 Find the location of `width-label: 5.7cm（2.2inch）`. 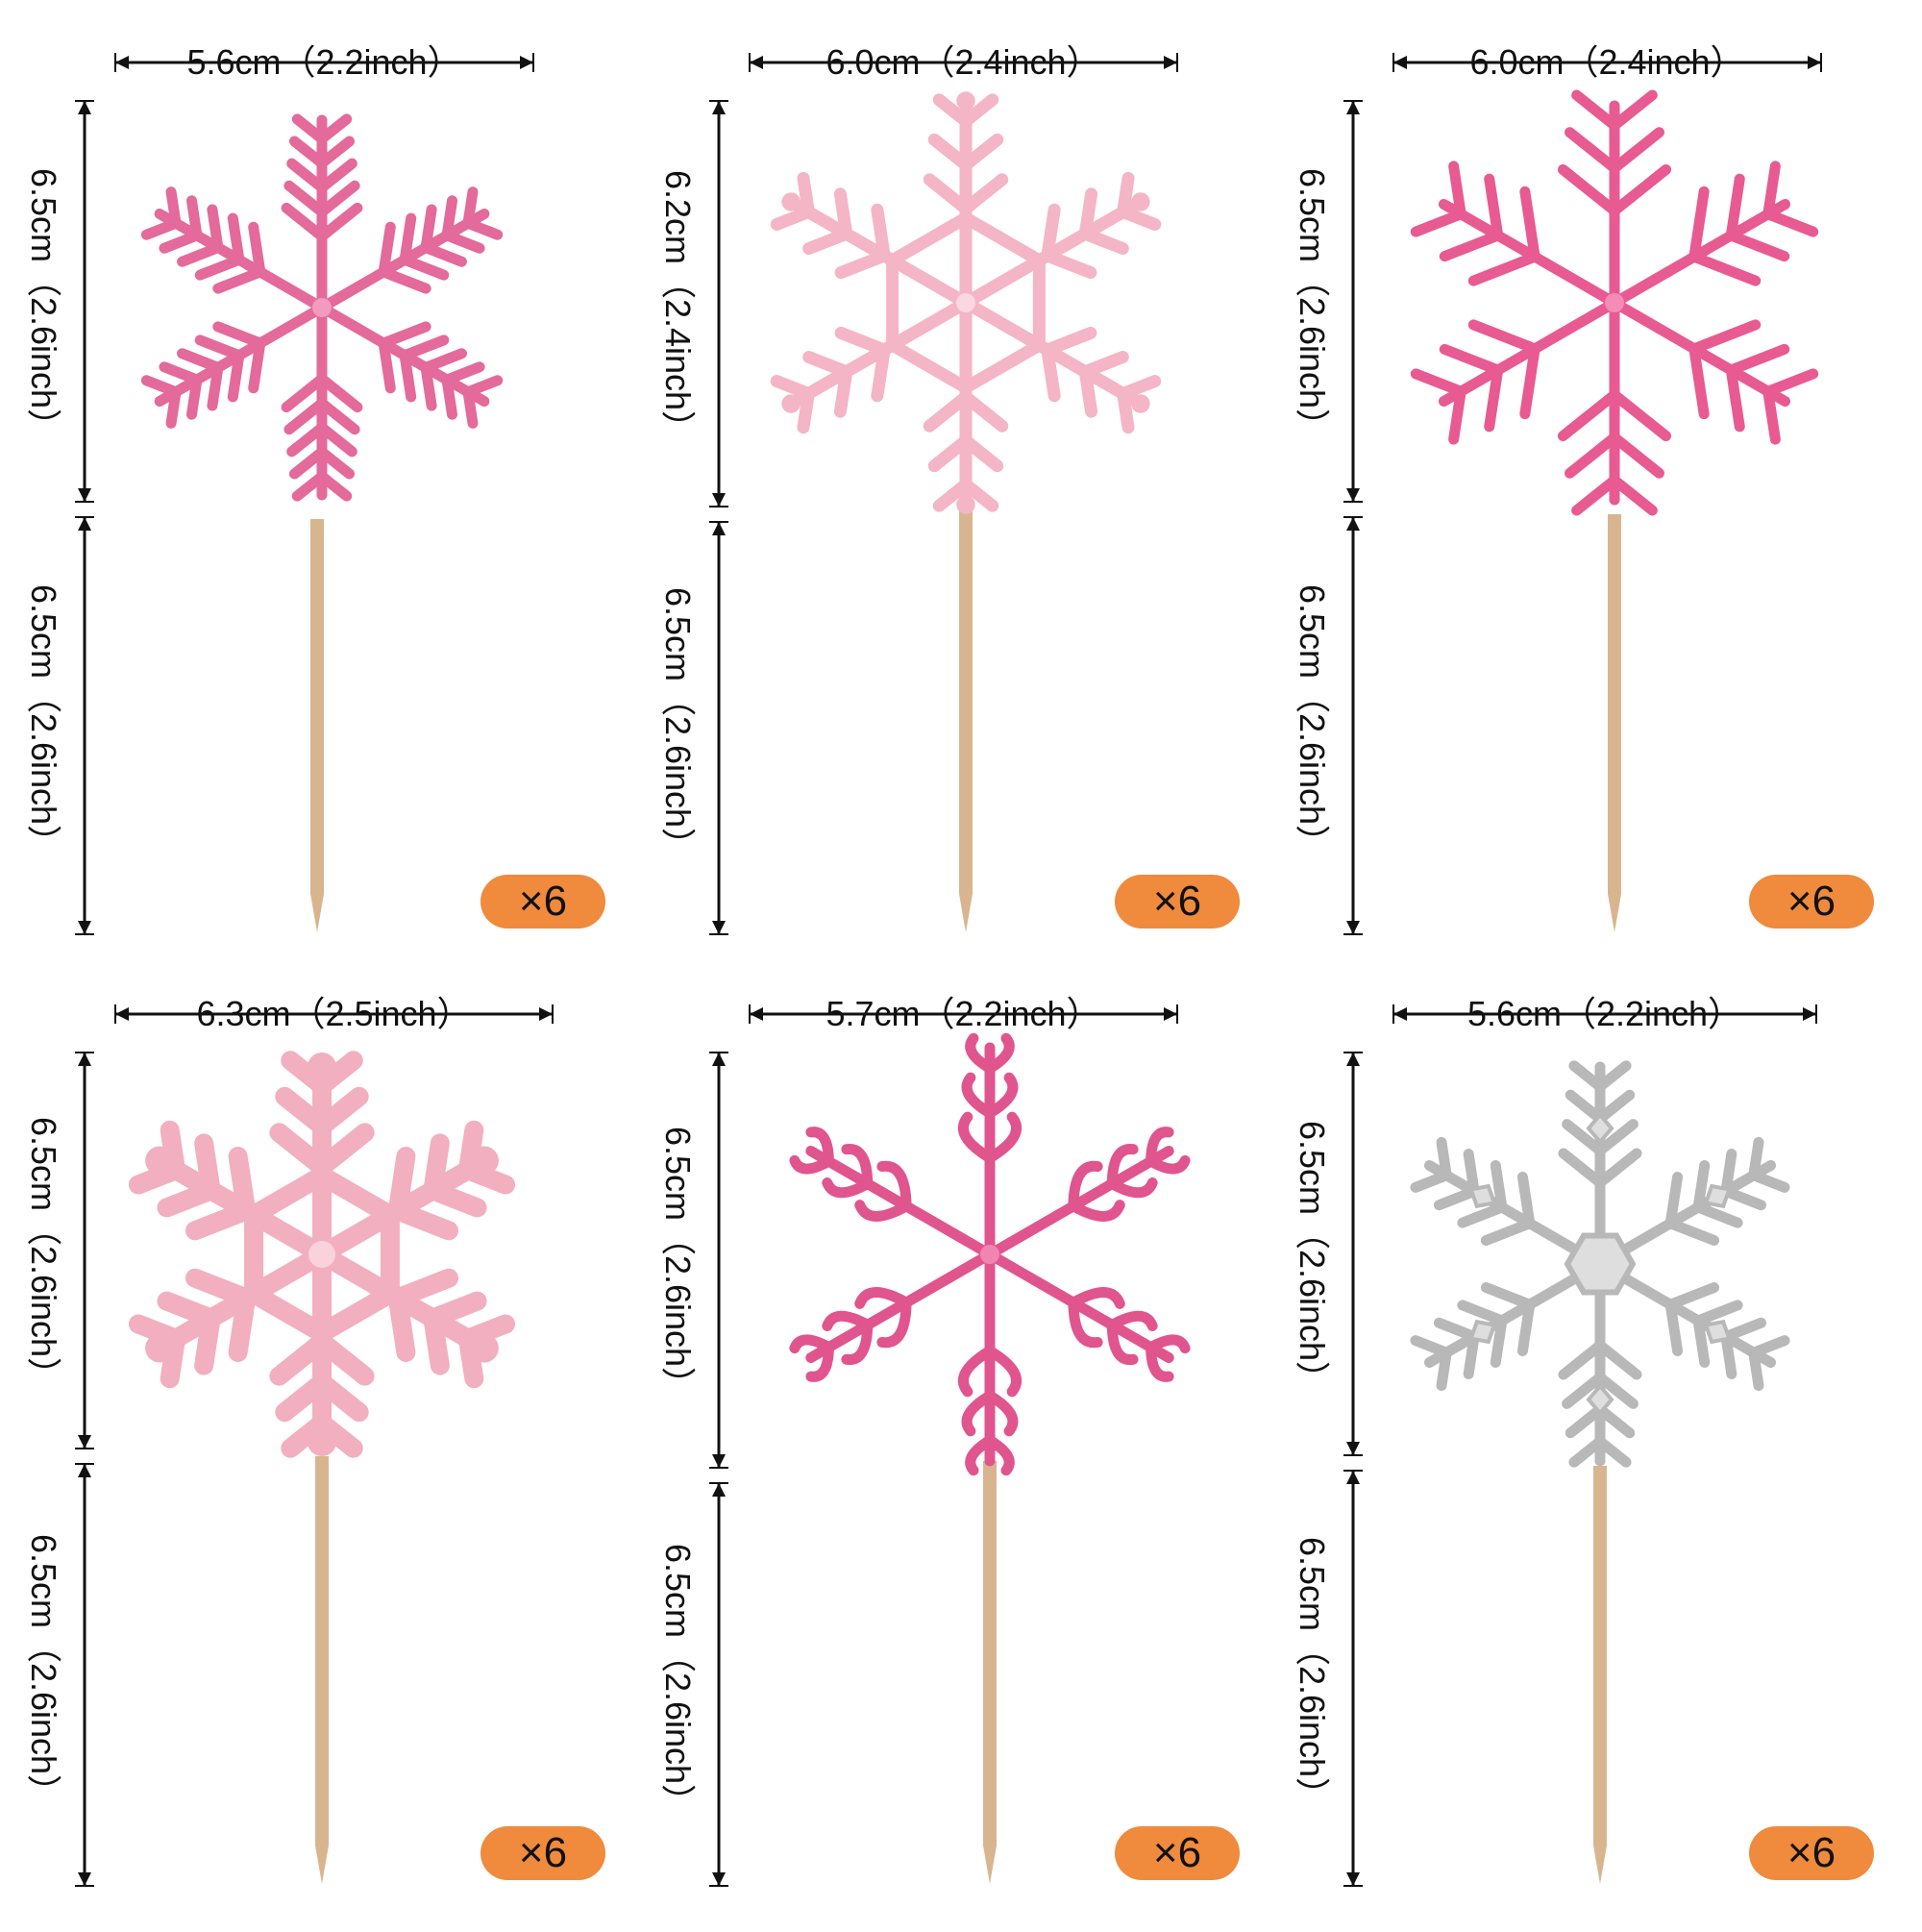

width-label: 5.7cm（2.2inch） is located at coordinates (963, 1014).